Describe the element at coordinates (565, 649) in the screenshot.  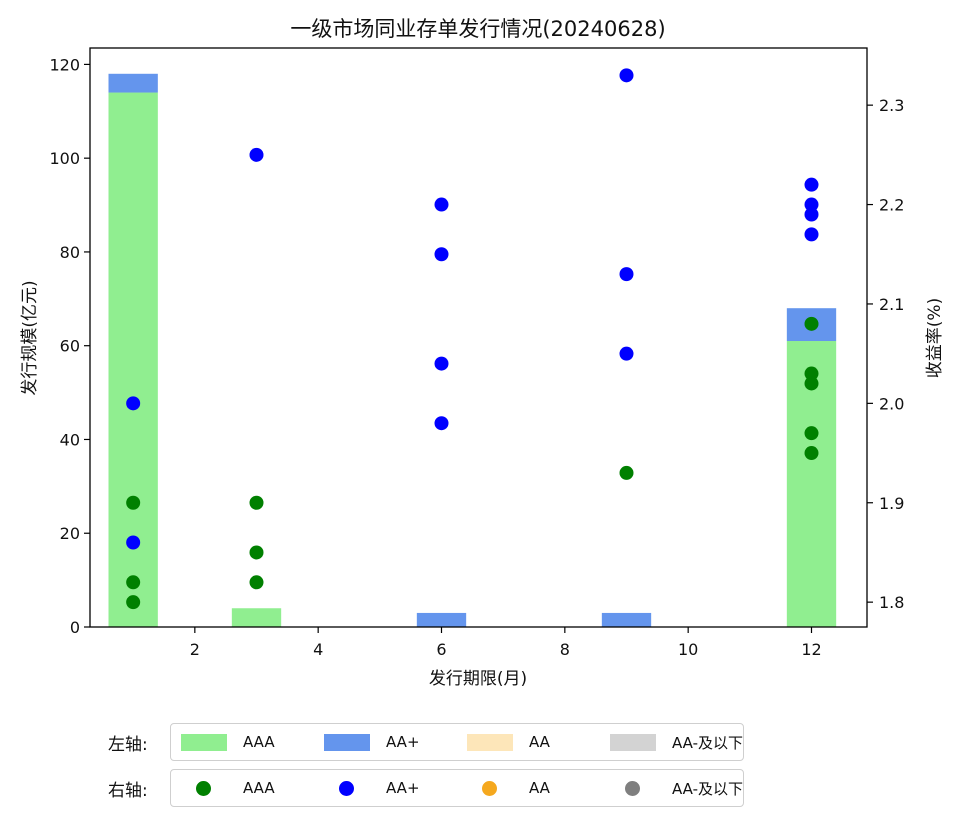
I see `x-tick-label: 8` at that location.